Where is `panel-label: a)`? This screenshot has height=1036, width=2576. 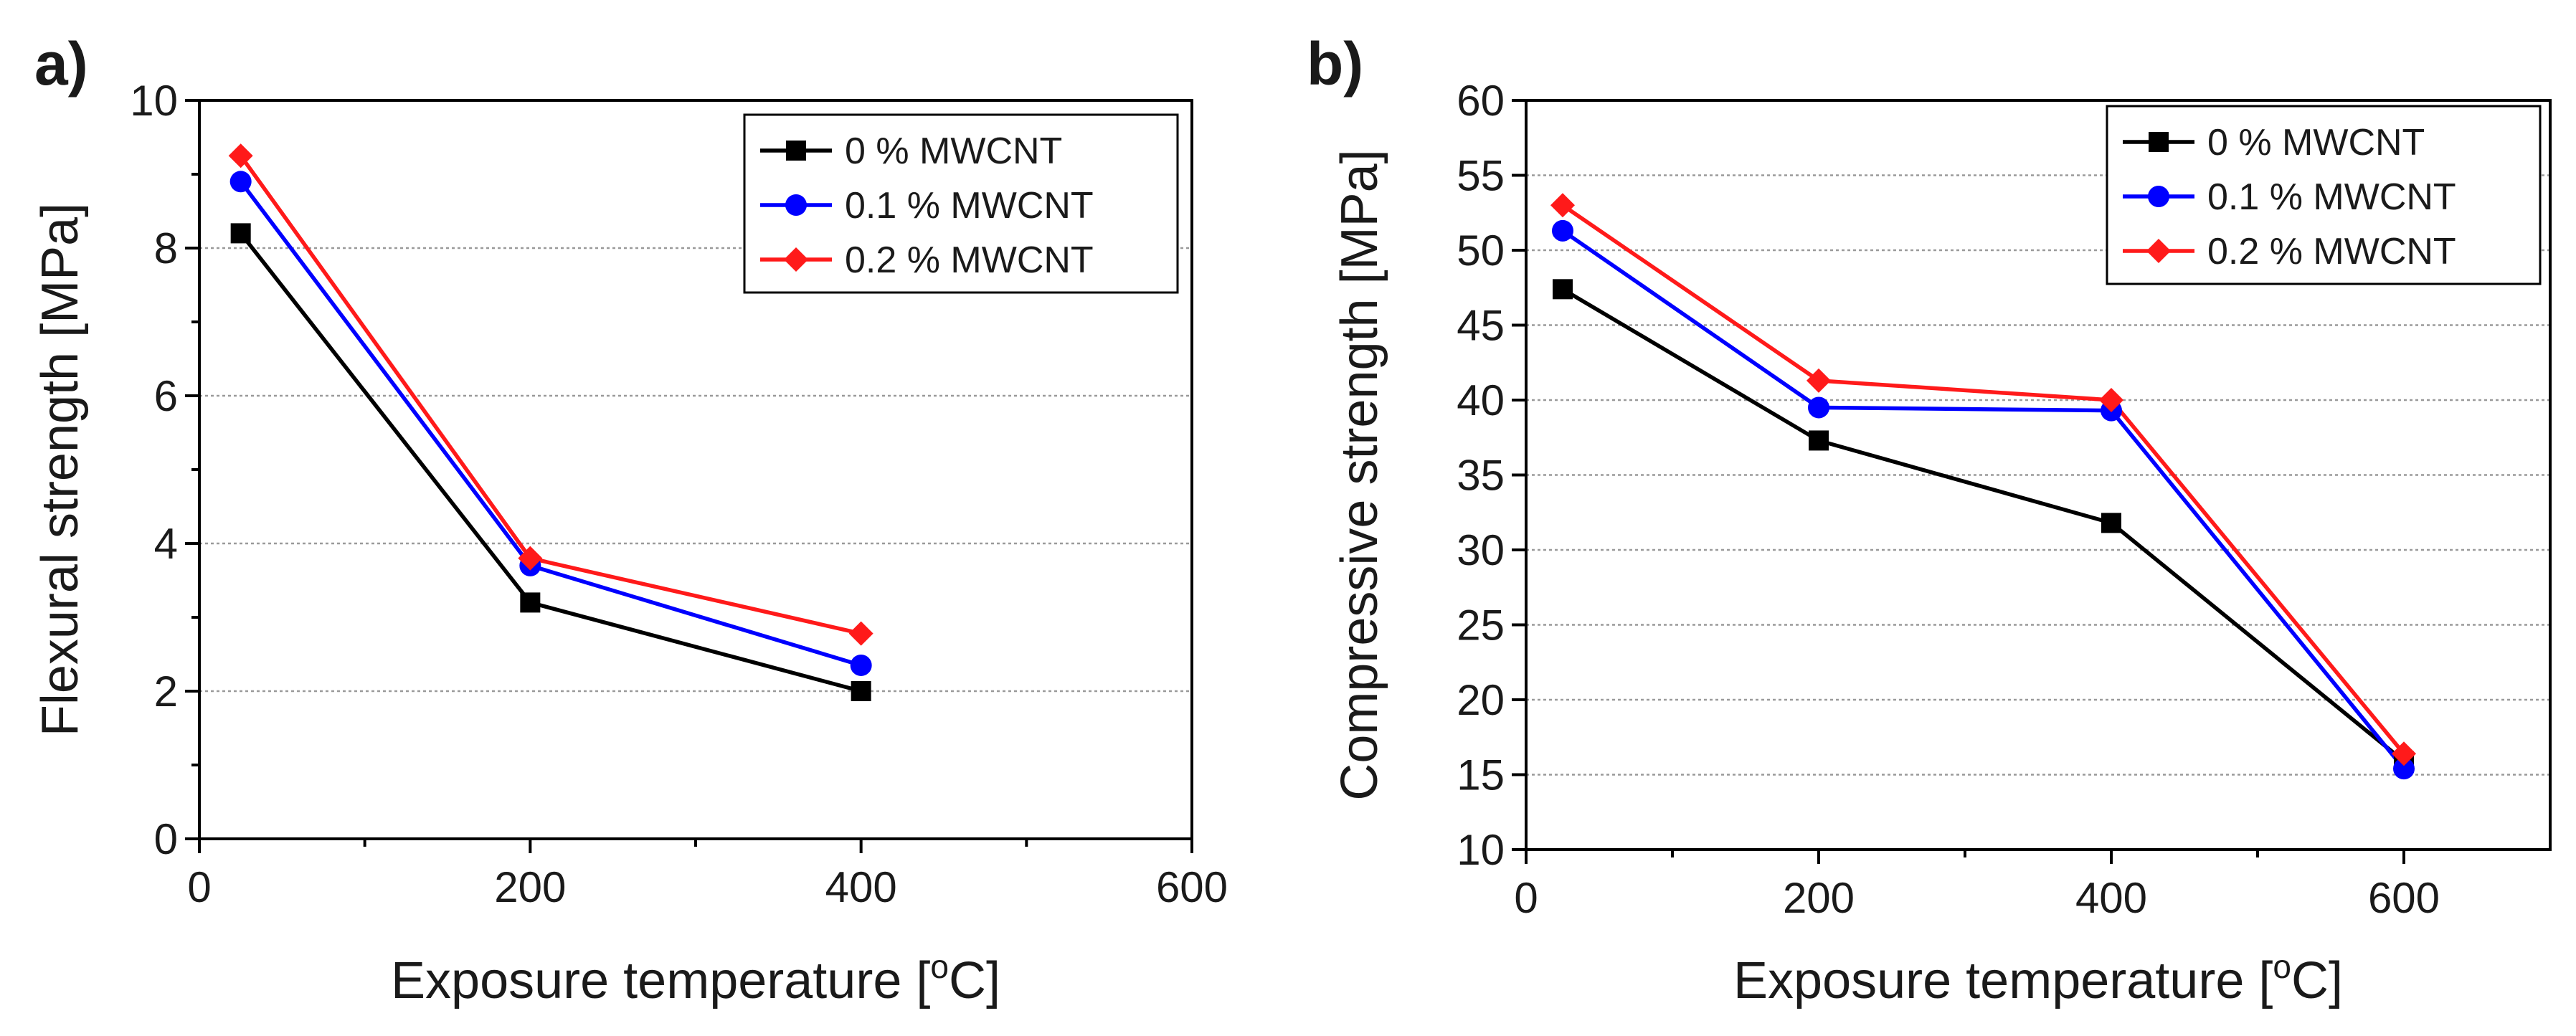 panel-label: a) is located at coordinates (61, 64).